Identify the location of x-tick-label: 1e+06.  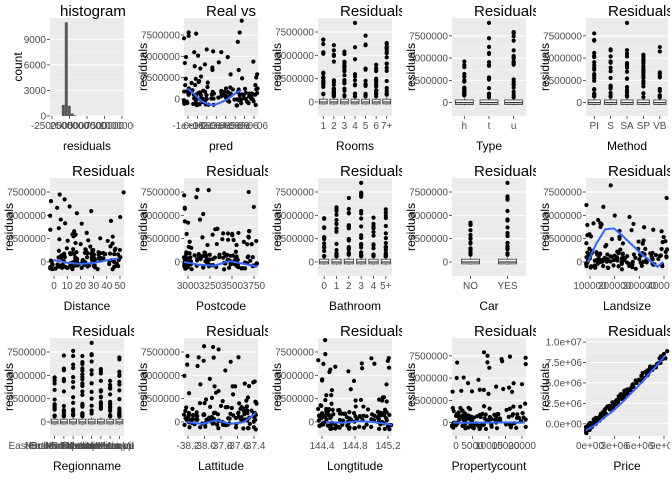
(207, 126).